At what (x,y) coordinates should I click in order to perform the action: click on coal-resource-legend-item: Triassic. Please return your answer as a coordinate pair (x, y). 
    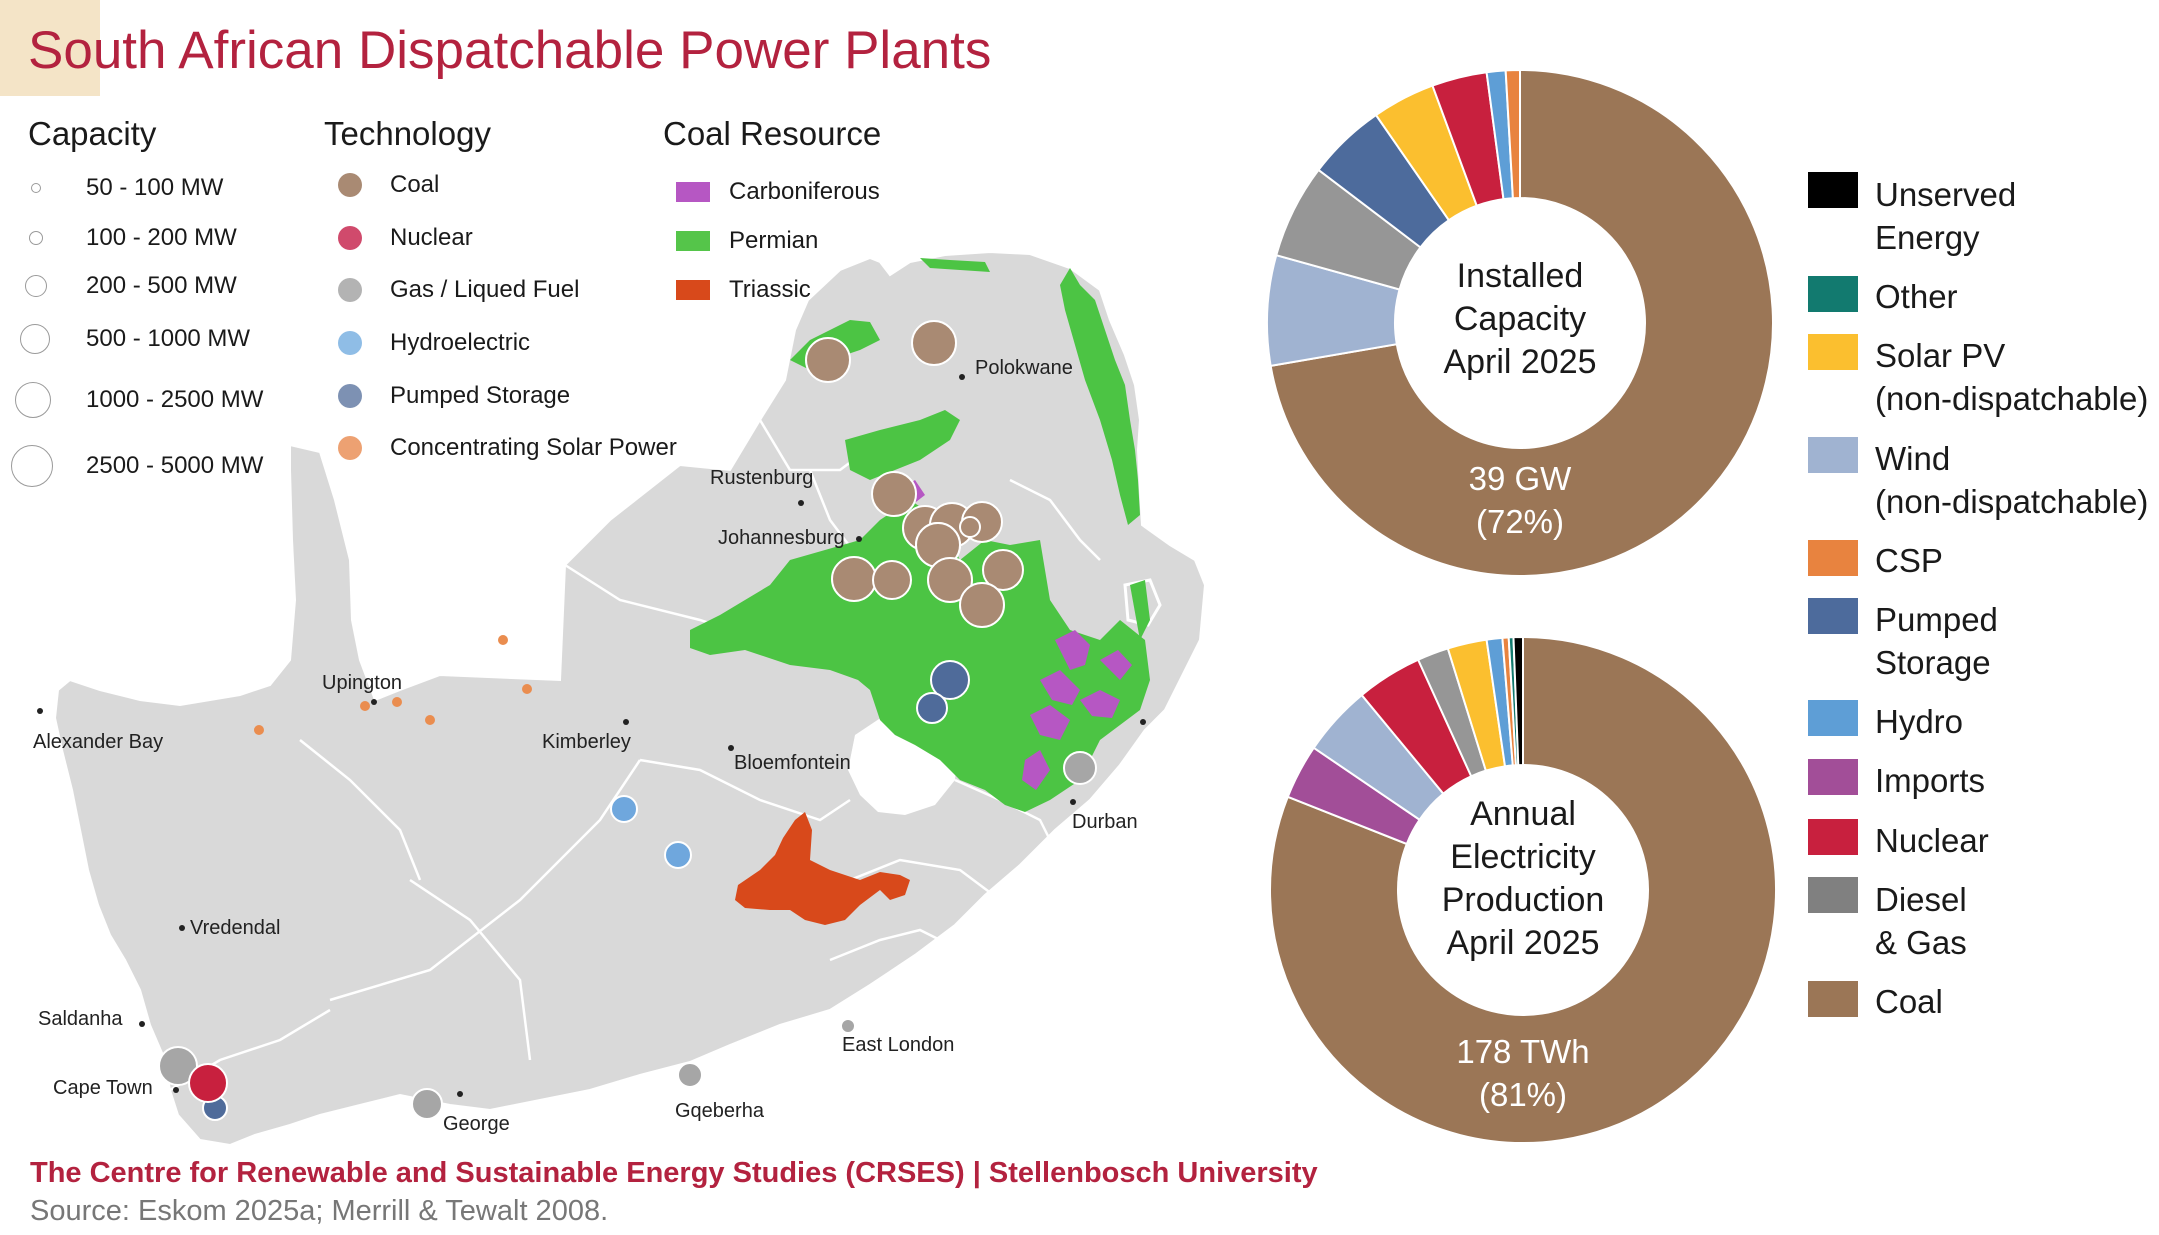
    Looking at the image, I should click on (743, 290).